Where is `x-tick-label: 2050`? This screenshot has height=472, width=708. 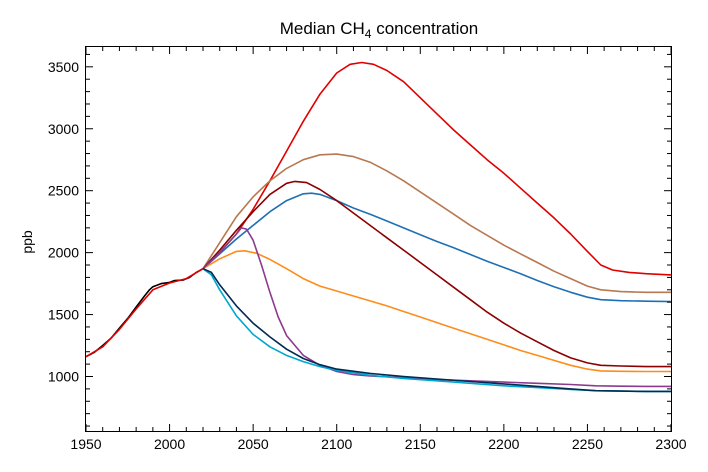
x-tick-label: 2050 is located at coordinates (253, 444).